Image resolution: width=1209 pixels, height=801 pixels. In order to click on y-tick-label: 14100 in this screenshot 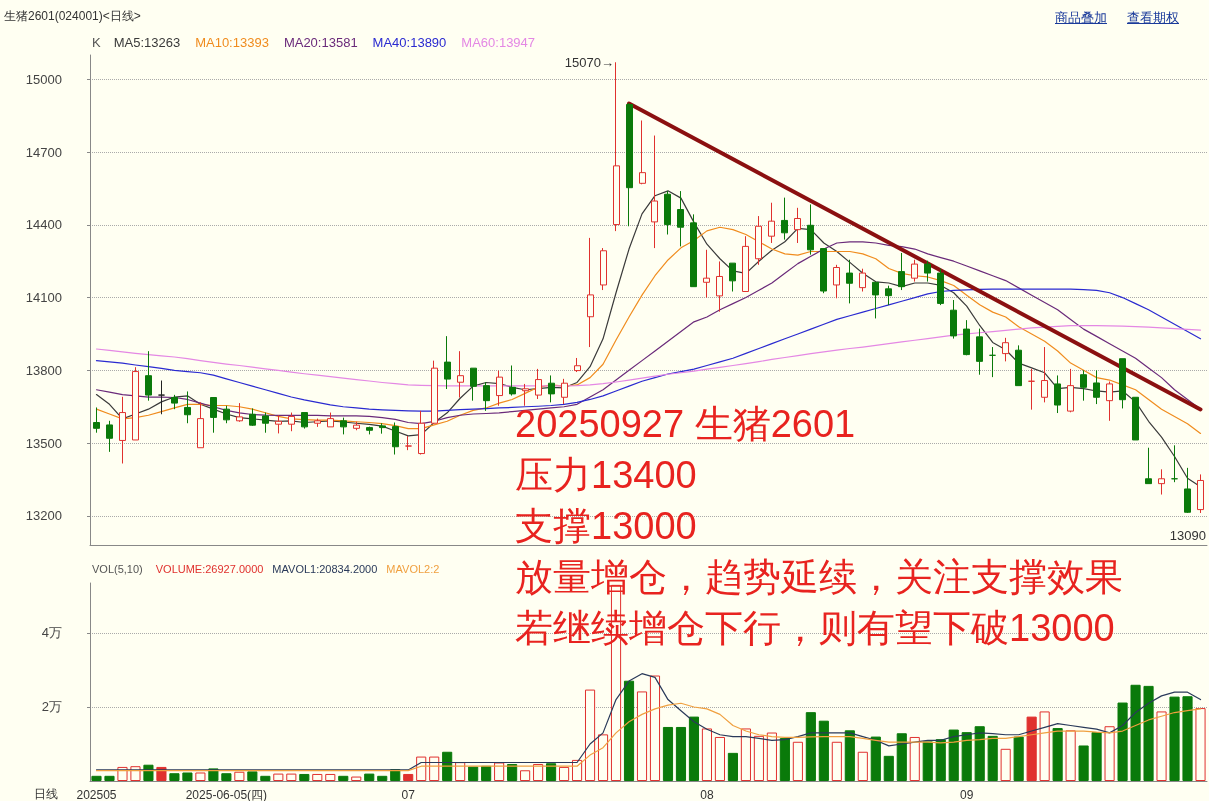, I will do `click(43, 298)`.